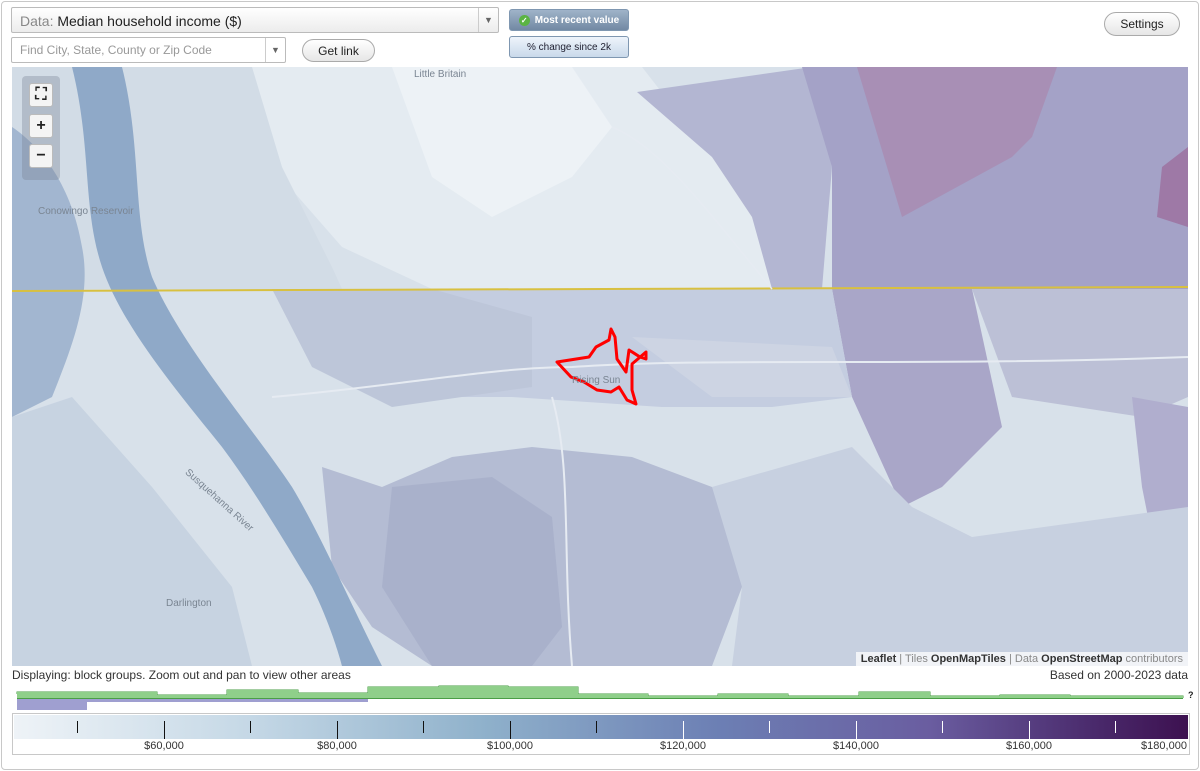  Describe the element at coordinates (524, 20) in the screenshot. I see `check-icon: ✓` at that location.